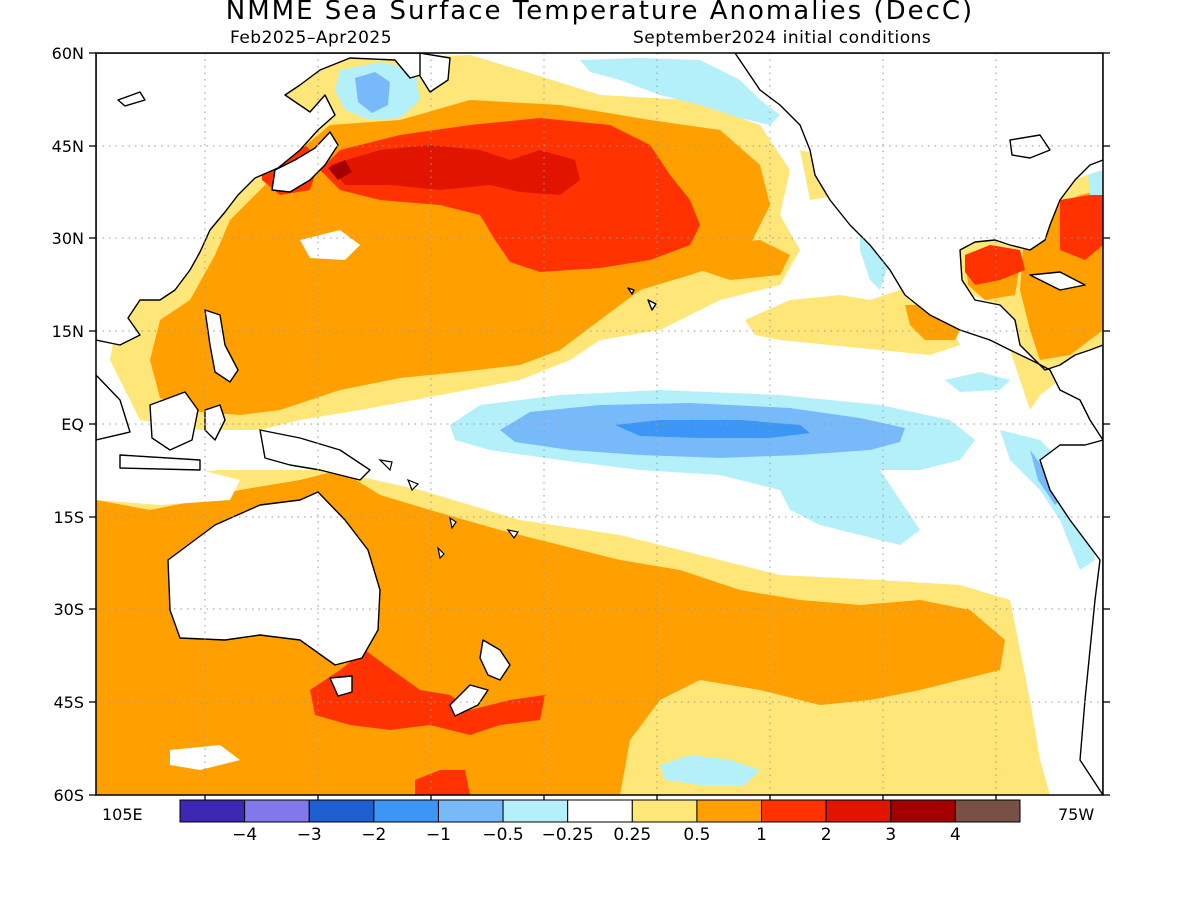 The height and width of the screenshot is (900, 1200). I want to click on anomaly-blue, so click(712, 429).